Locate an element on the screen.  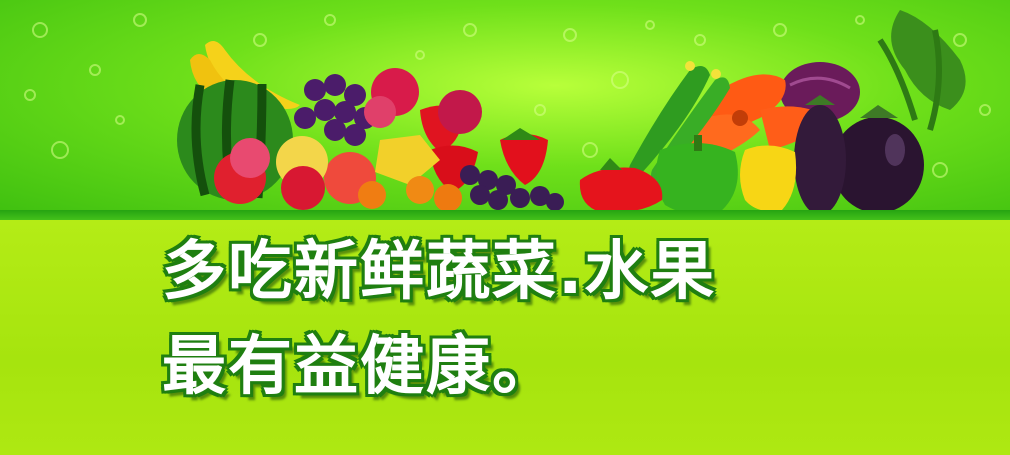
band-divider is located at coordinates (505, 215).